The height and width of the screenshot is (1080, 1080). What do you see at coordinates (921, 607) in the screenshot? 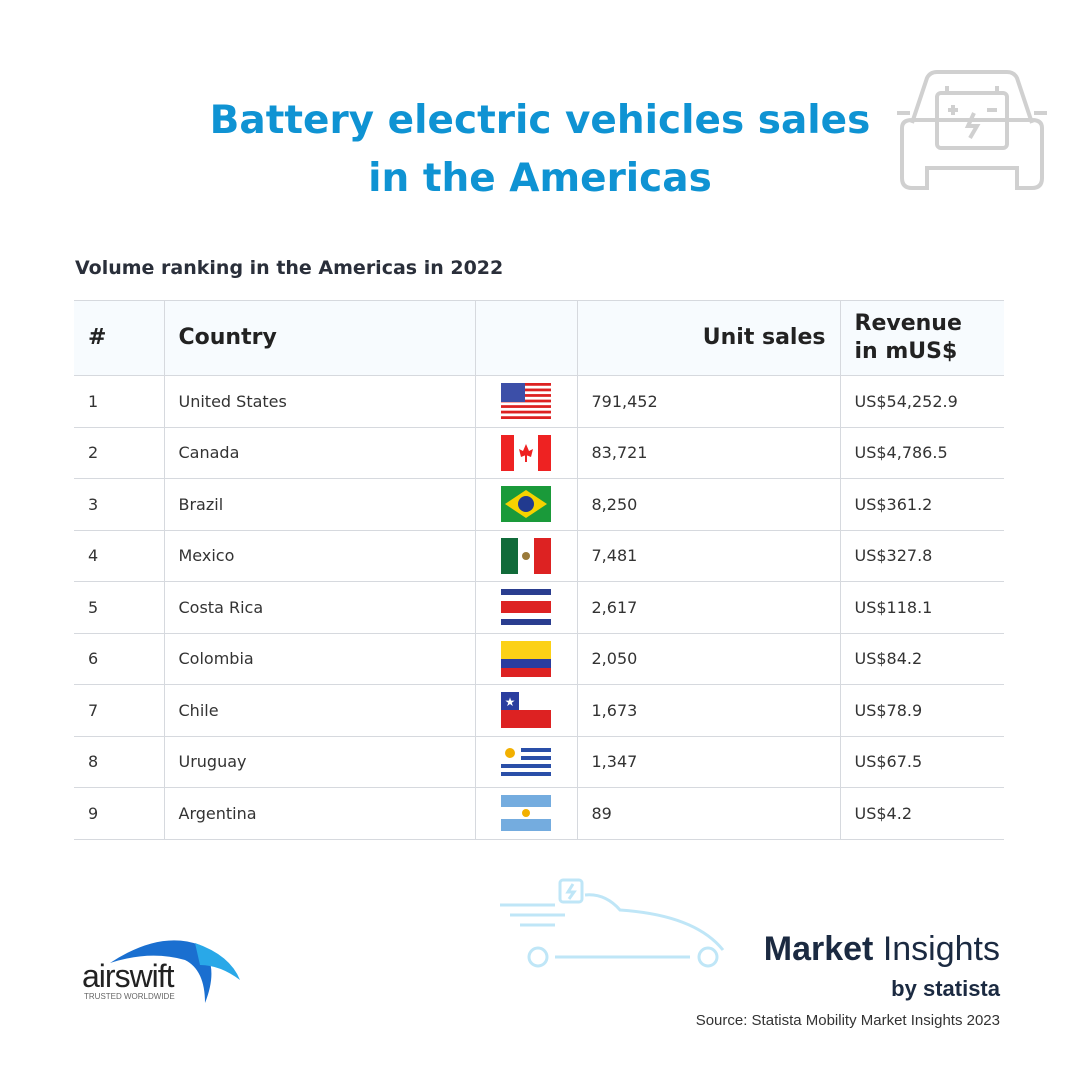
I see `revenue-cell: US$118.1` at bounding box center [921, 607].